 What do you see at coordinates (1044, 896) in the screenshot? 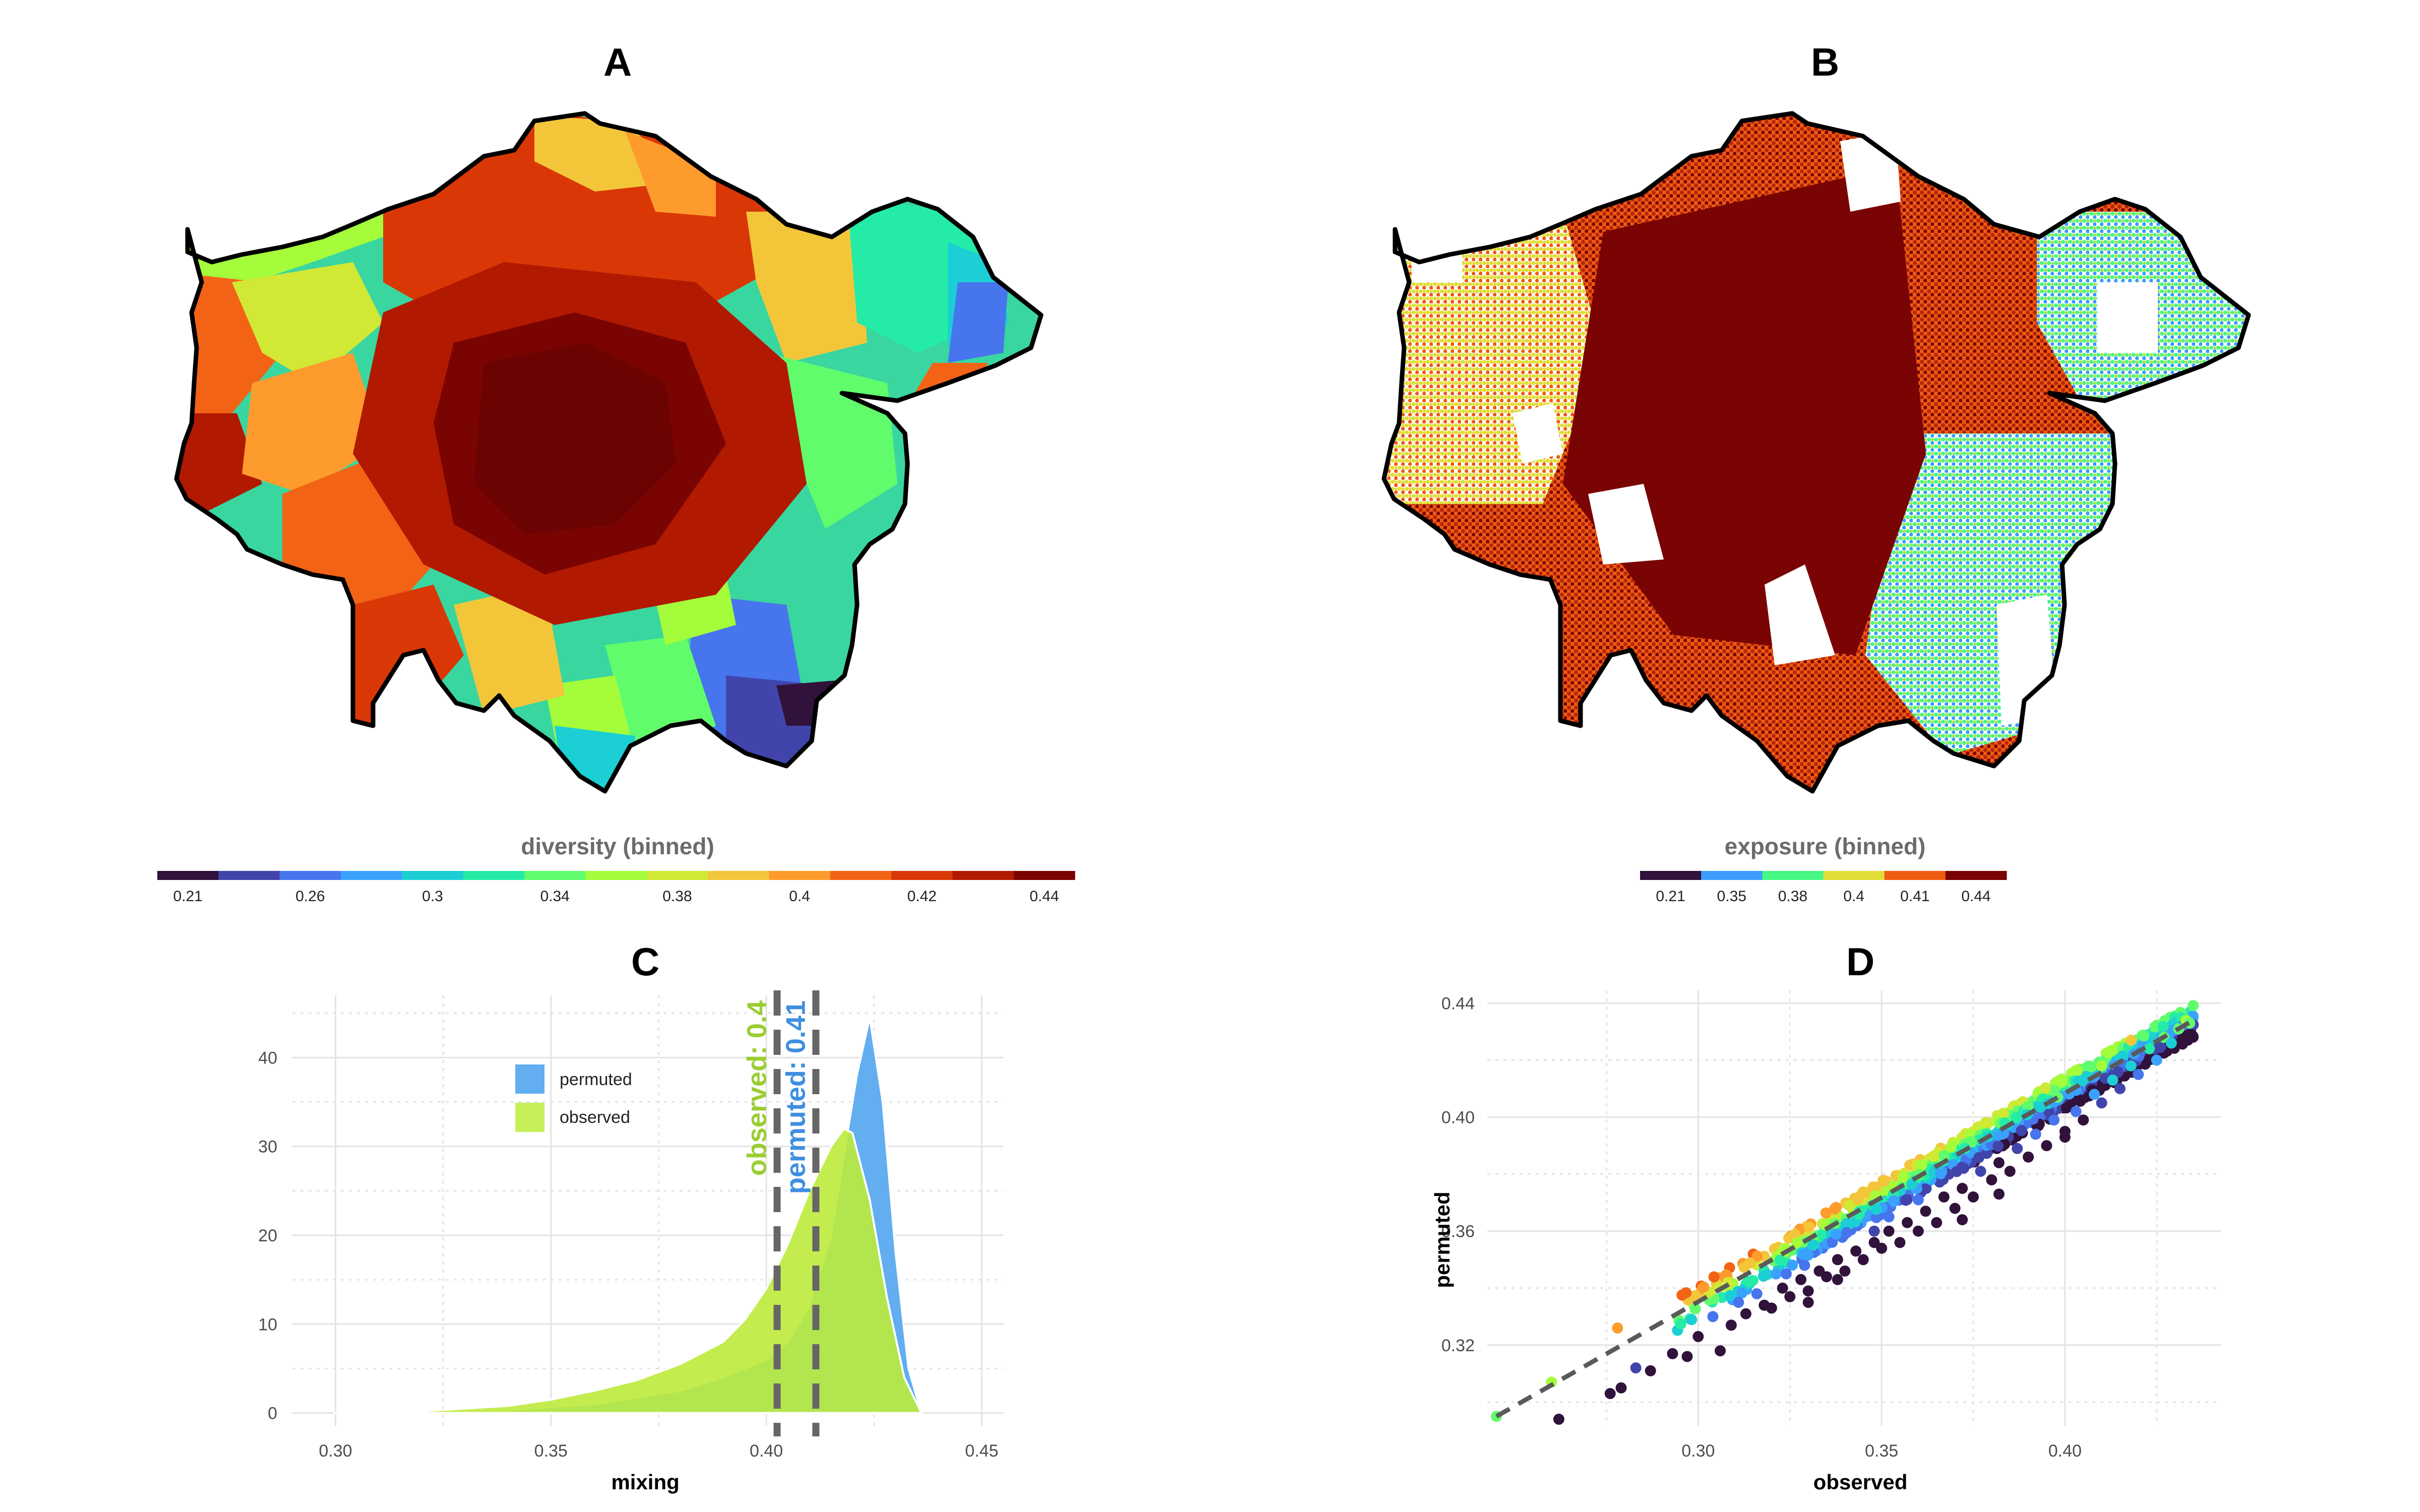
I see `legend-a-tick-label: 0.44` at bounding box center [1044, 896].